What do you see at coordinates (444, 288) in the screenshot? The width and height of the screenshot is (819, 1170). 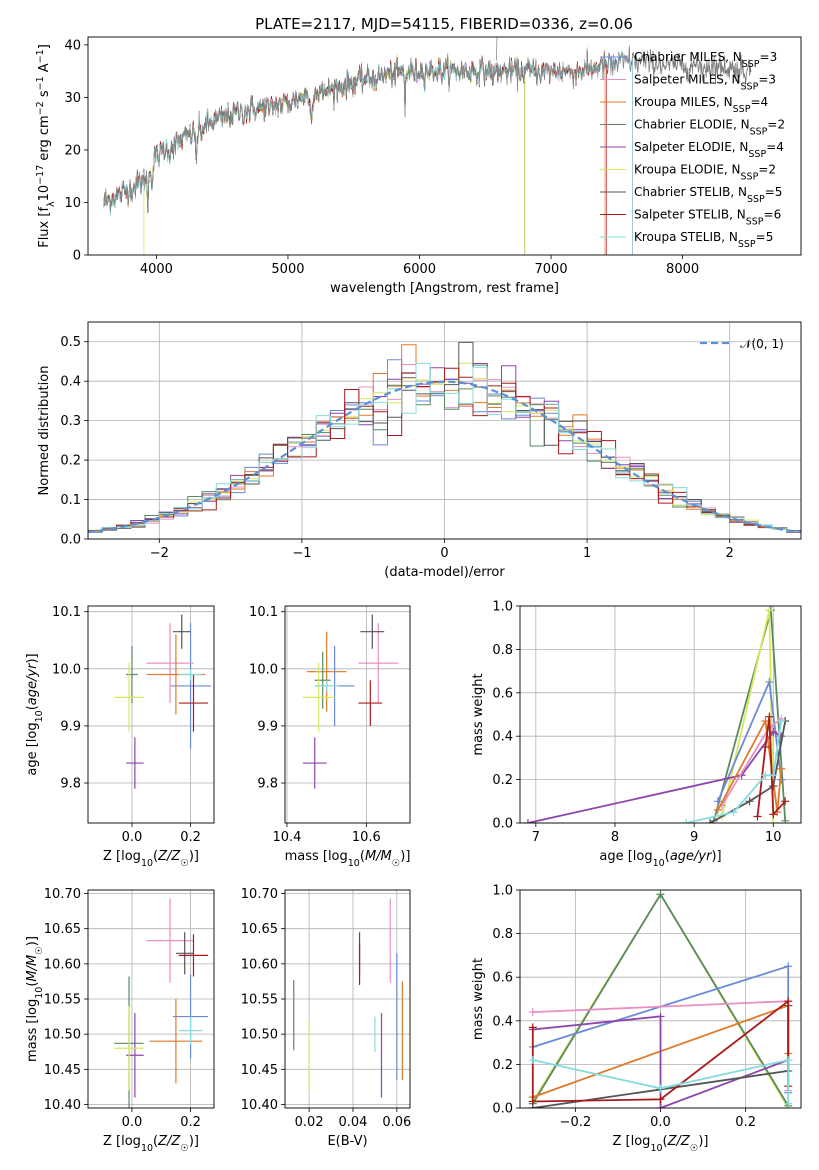 I see `x-axis-label: wavelength [Angstrom, rest frame]` at bounding box center [444, 288].